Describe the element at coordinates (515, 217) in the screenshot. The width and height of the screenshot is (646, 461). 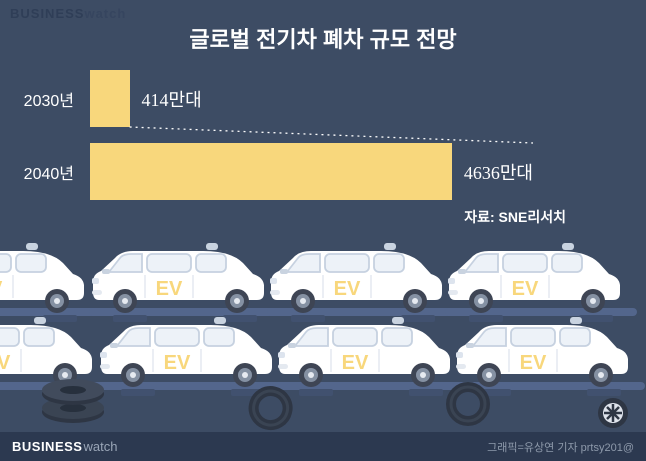
I see `source-label: 자료: SNE리서치` at that location.